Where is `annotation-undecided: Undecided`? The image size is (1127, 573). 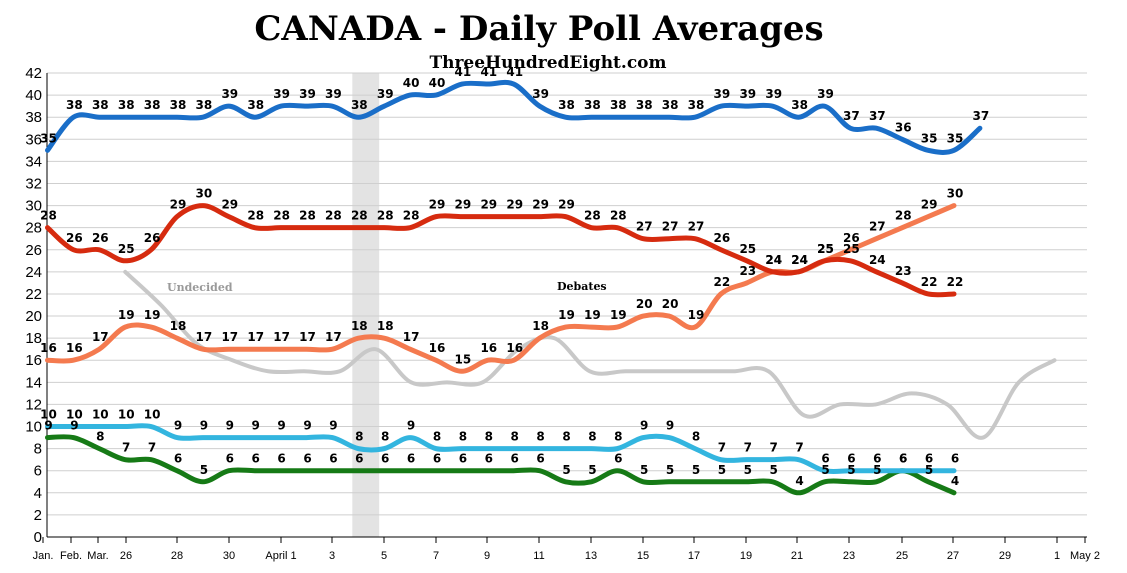
annotation-undecided: Undecided is located at coordinates (200, 287).